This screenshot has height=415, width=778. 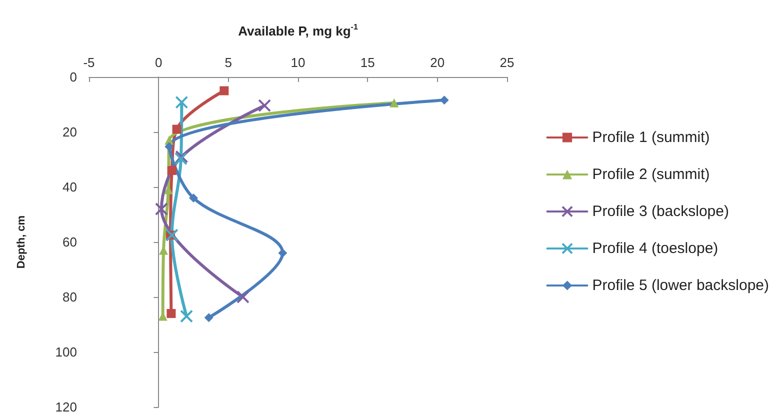 What do you see at coordinates (651, 174) in the screenshot?
I see `legend-label: Profile 2 (summit)` at bounding box center [651, 174].